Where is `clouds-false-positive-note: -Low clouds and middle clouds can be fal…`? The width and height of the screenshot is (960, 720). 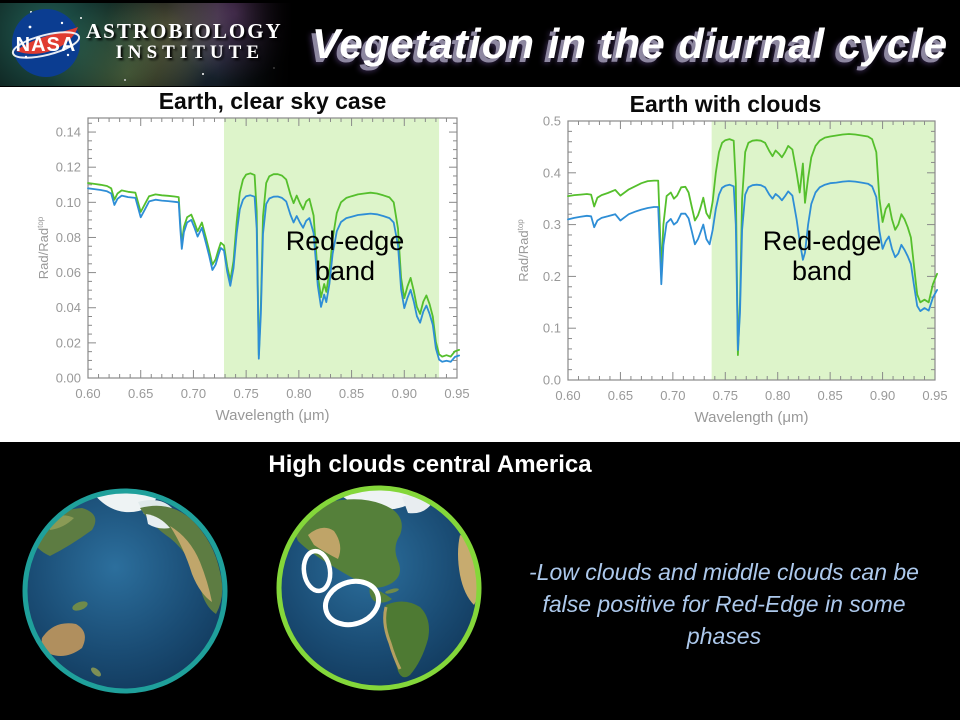 clouds-false-positive-note: -Low clouds and middle clouds can be fal… is located at coordinates (724, 604).